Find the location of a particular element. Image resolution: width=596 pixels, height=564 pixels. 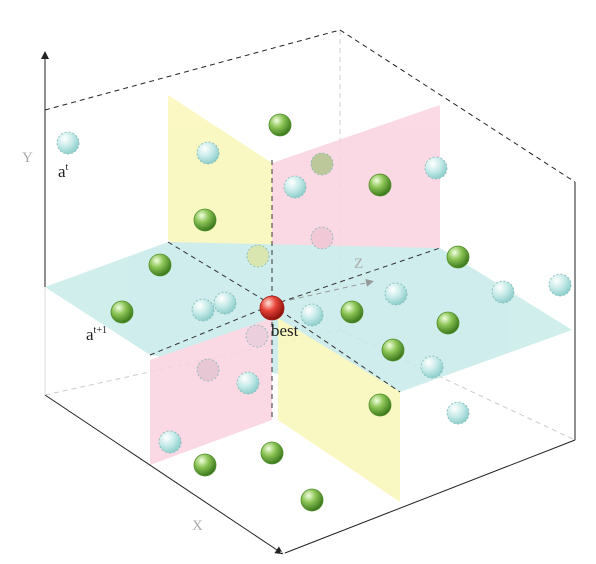

a-t-base: a is located at coordinates (62, 171).